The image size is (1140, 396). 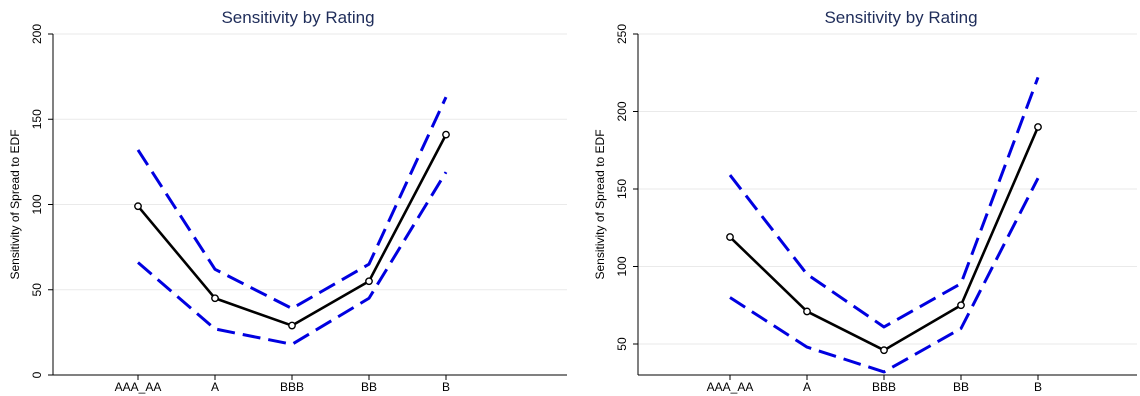 I want to click on y-tick-label: 250, so click(x=622, y=34).